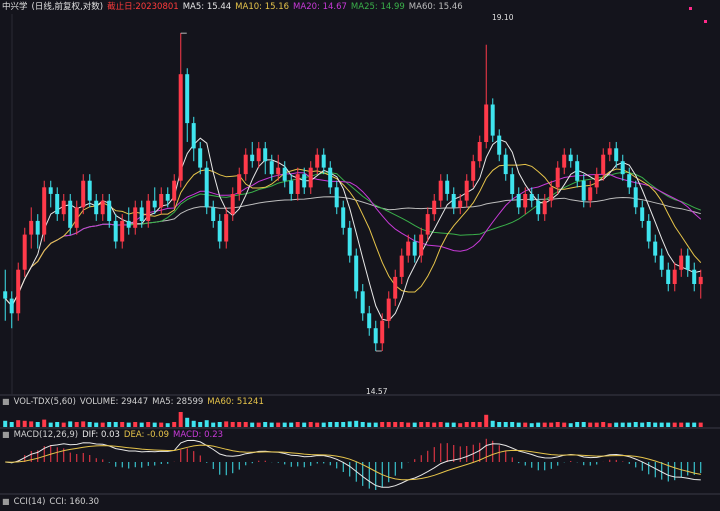  Describe the element at coordinates (377, 391) in the screenshot. I see `low-price-label: 14.57` at that location.